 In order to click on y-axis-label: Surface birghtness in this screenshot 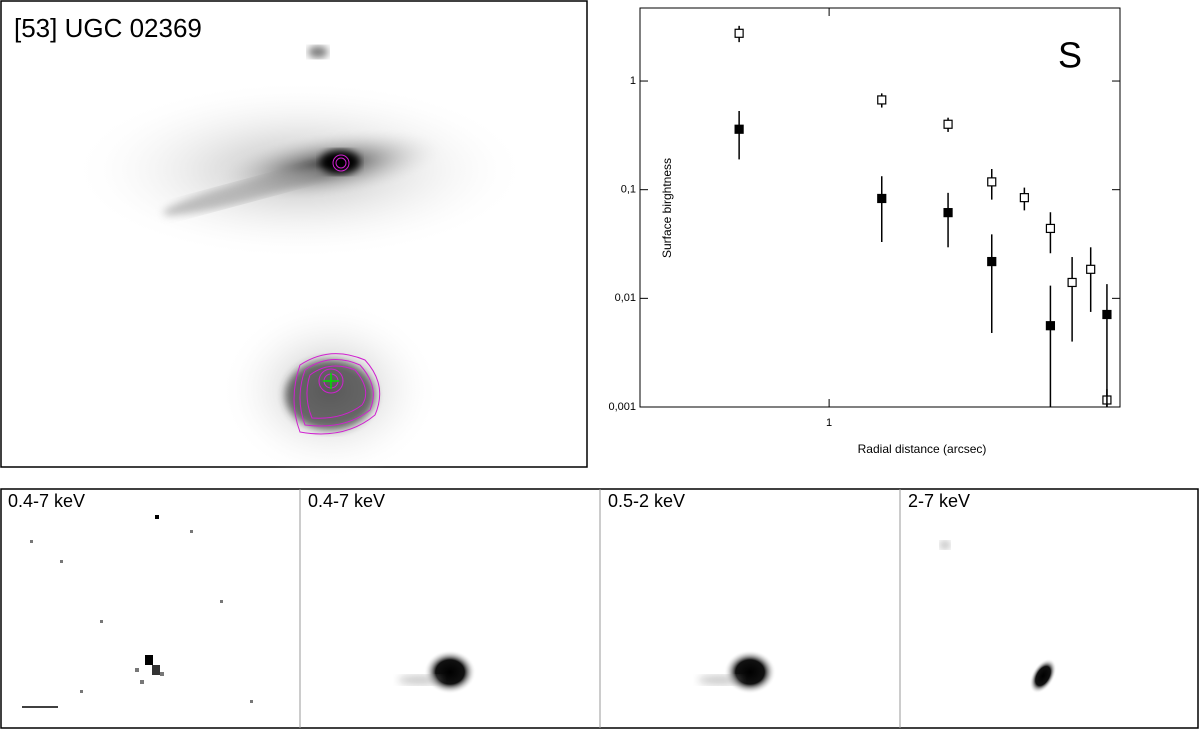, I will do `click(667, 208)`.